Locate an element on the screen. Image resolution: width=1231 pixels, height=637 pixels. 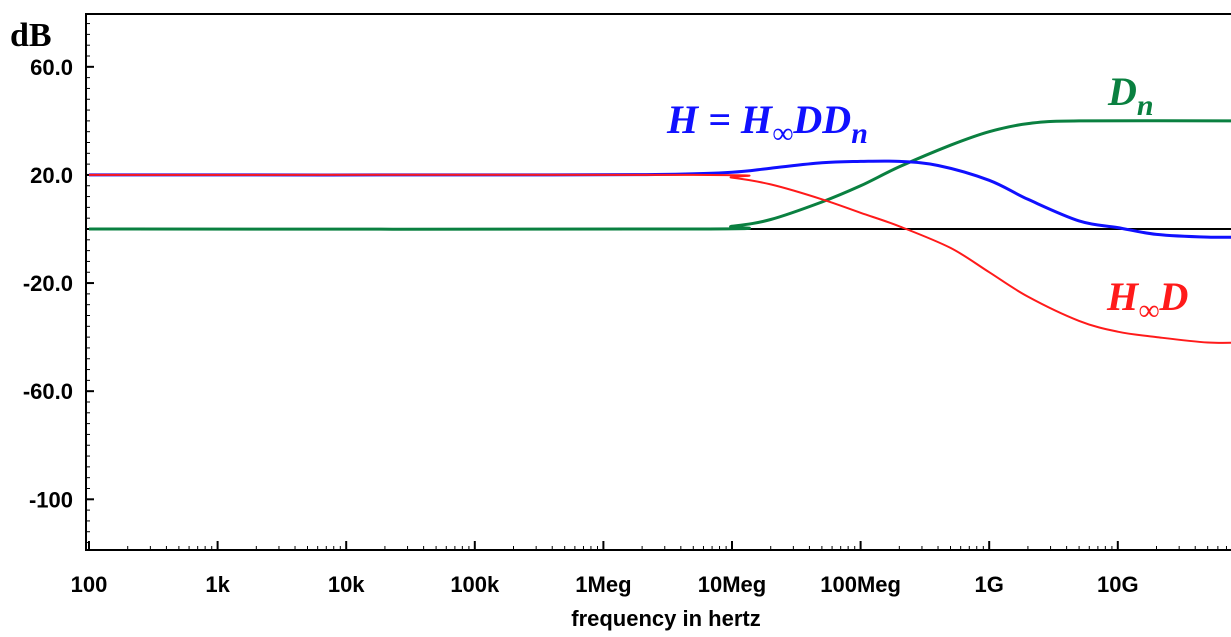
series-label-h: H = H∞DDn is located at coordinates (767, 123).